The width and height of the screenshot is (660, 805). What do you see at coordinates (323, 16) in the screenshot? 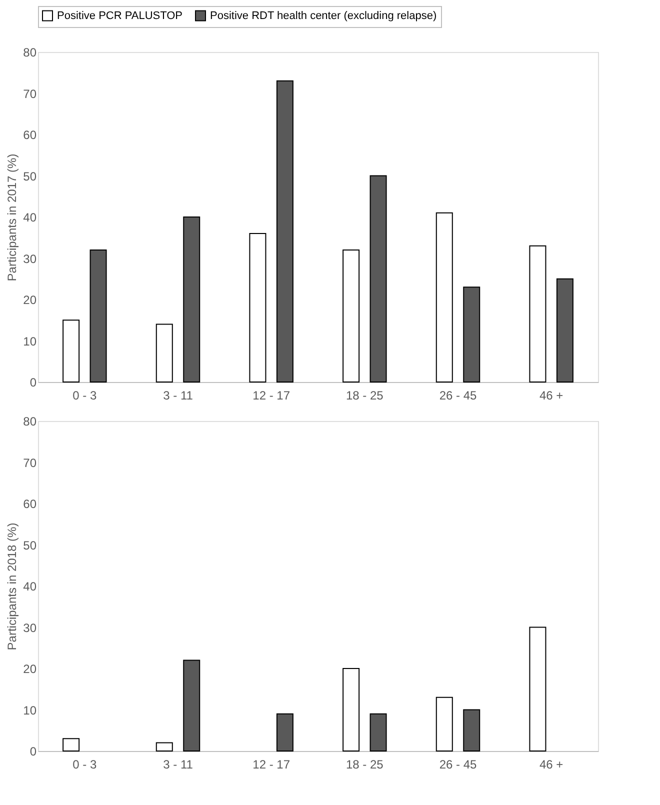
I see `legend-label: Positive RDT health center (excluding relapse)` at bounding box center [323, 16].